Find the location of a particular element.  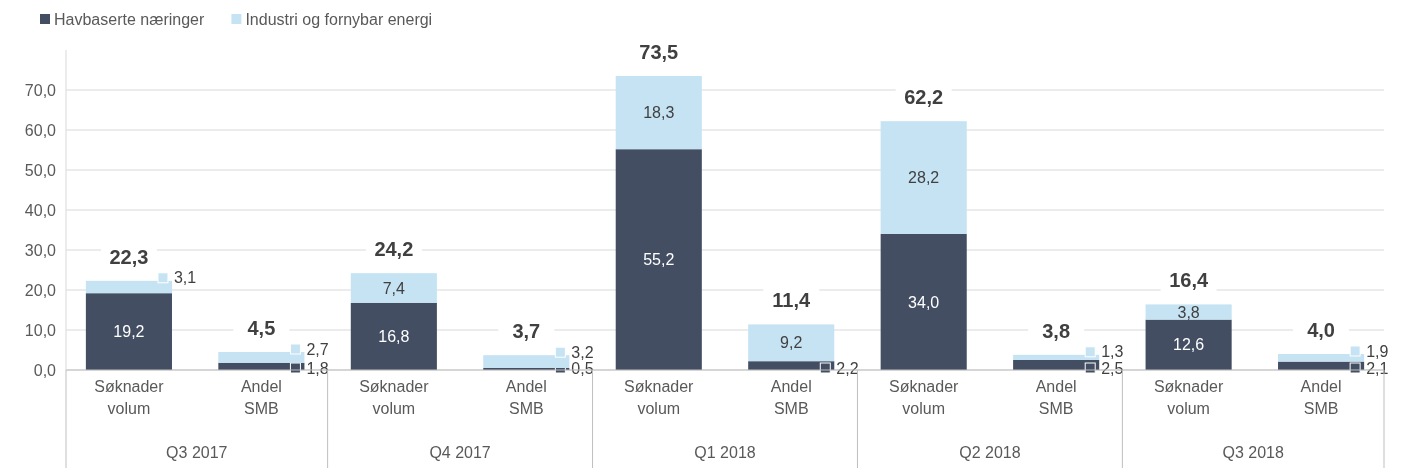

data-label: 18,3 is located at coordinates (659, 113).